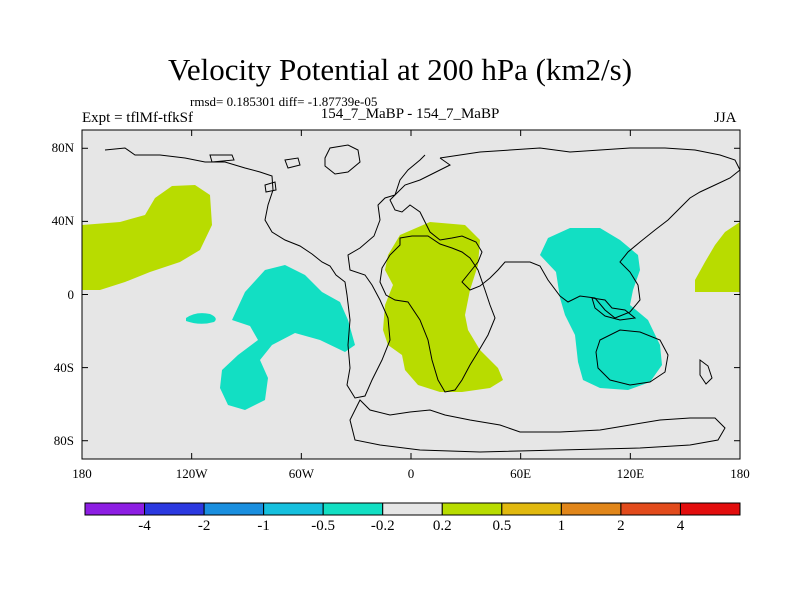 The height and width of the screenshot is (600, 800). What do you see at coordinates (561, 526) in the screenshot?
I see `colorbar-label: 1` at bounding box center [561, 526].